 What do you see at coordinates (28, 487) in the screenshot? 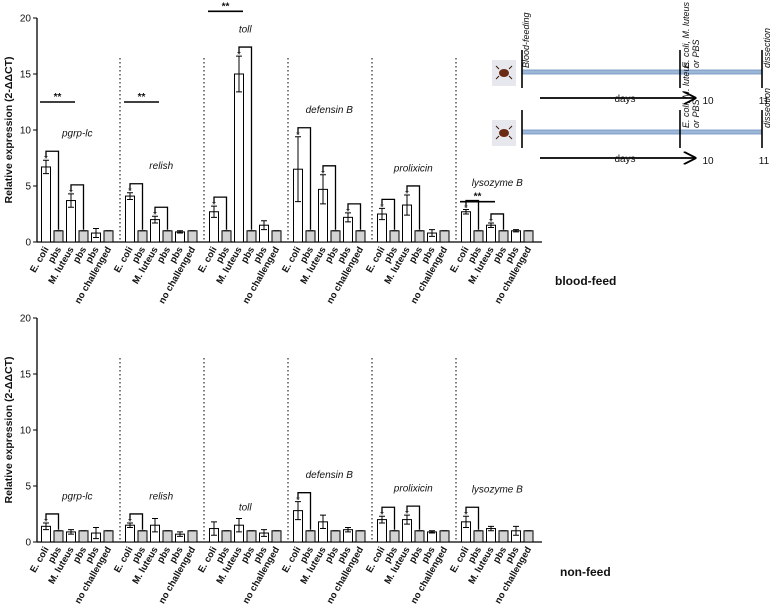
I see `y-tick-label: 5` at bounding box center [28, 487].